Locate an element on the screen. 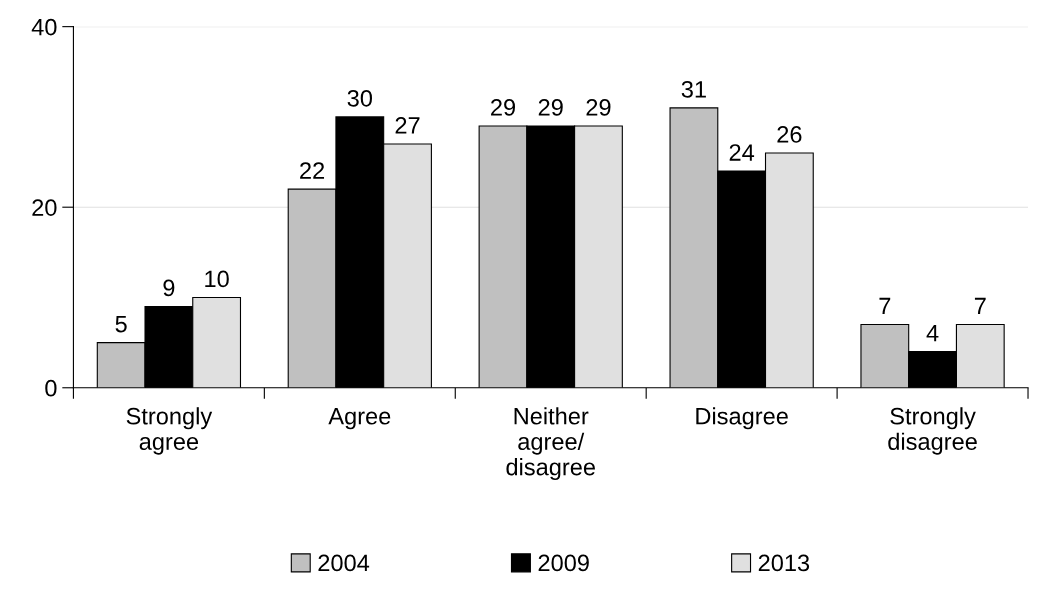 This screenshot has width=1049, height=592. data-label: 10 is located at coordinates (217, 279).